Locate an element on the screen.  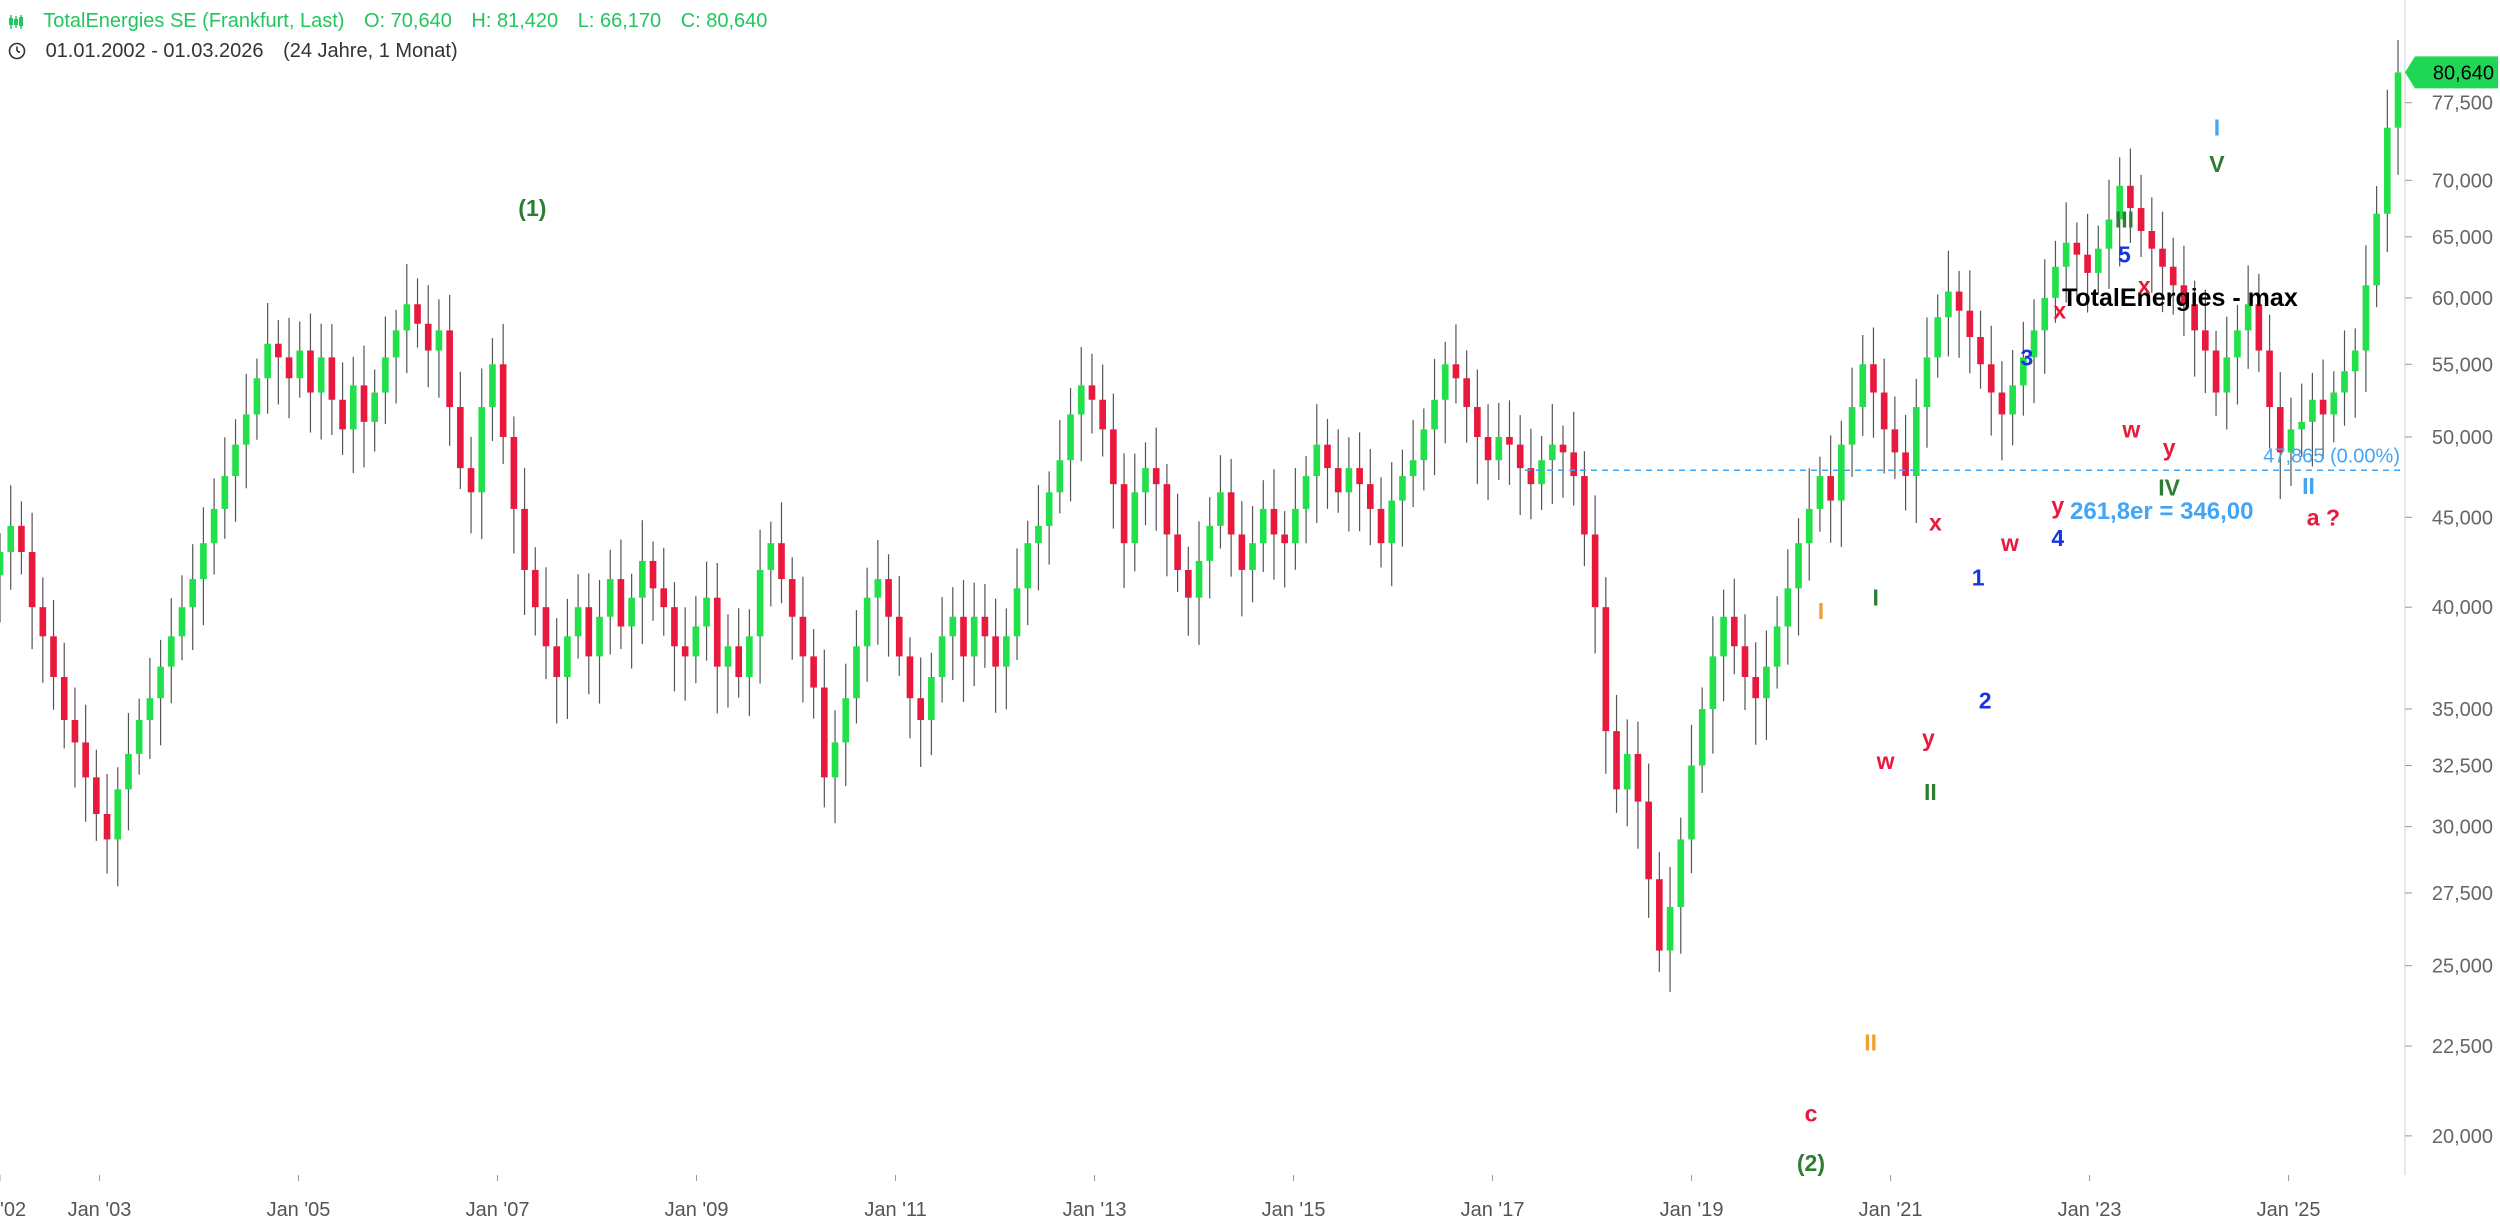
y-tick-label: 65,000 is located at coordinates (2462, 238).